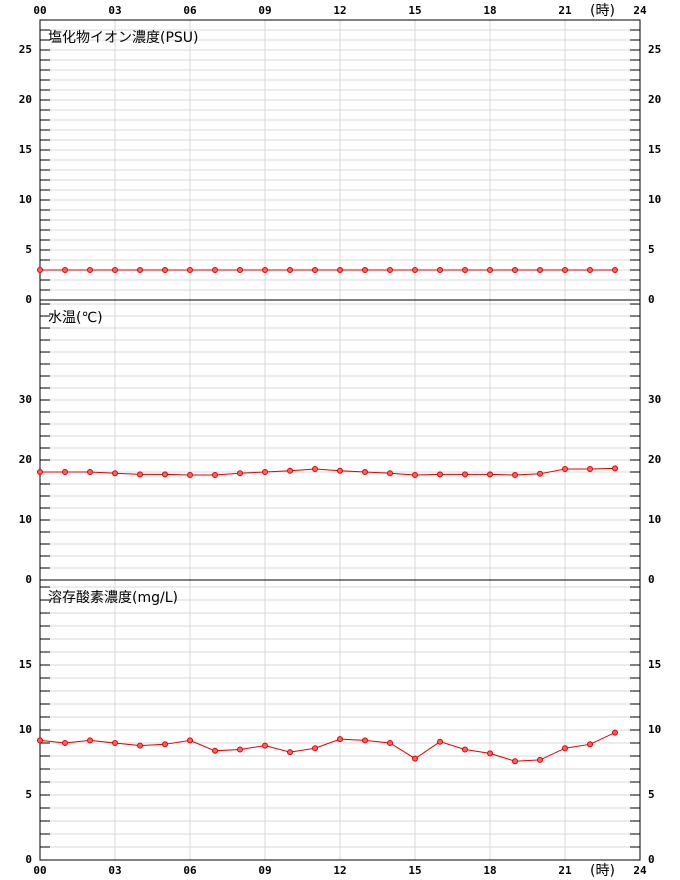 The image size is (680, 880). Describe the element at coordinates (640, 10) in the screenshot. I see `x-tick-label: 24` at that location.